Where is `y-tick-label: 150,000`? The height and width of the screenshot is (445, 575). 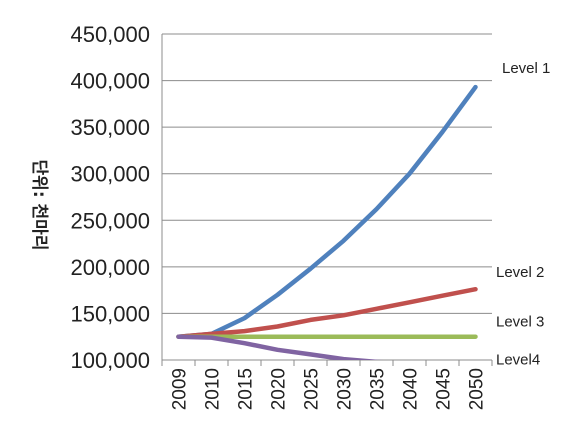 y-tick-label: 150,000 is located at coordinates (110, 313).